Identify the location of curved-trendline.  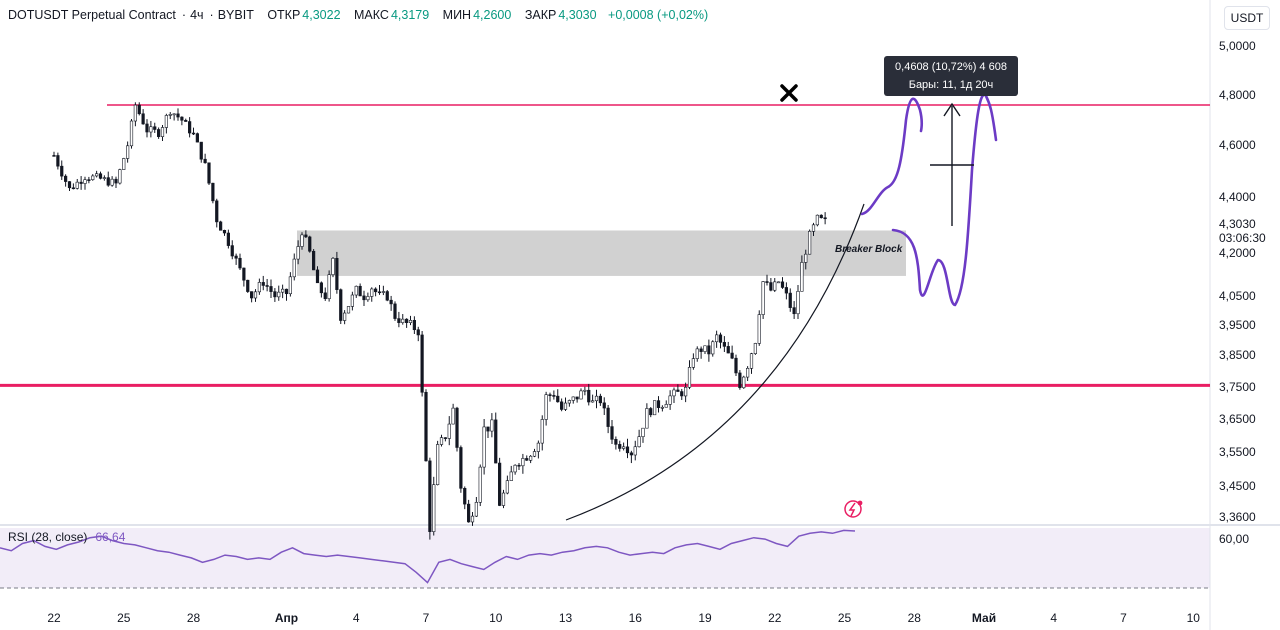
(715, 362).